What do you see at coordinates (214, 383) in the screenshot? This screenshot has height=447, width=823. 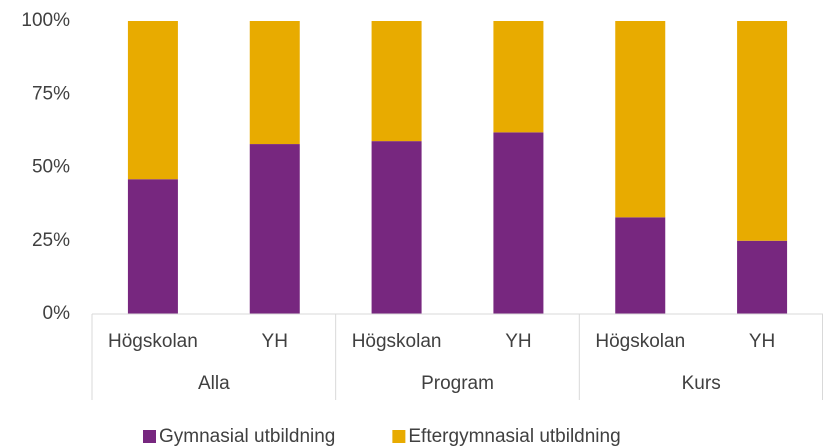 I see `group-label: Alla` at bounding box center [214, 383].